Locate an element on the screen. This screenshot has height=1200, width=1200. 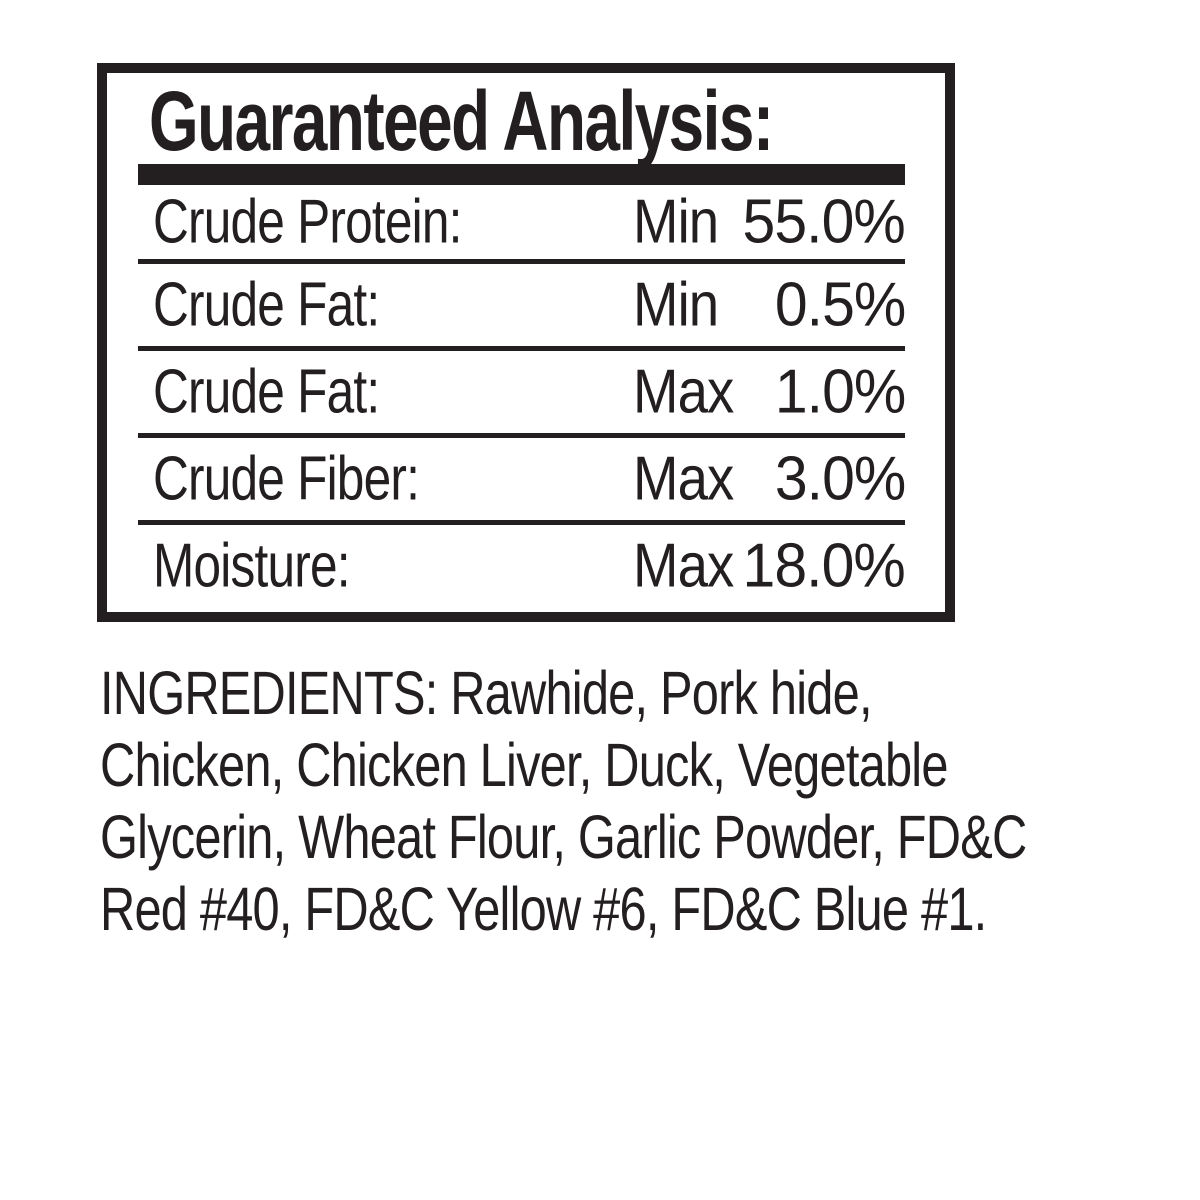
ingredients-line: Red #40, FD&C Yellow #6, FD&C Blue #1. is located at coordinates (543, 909).